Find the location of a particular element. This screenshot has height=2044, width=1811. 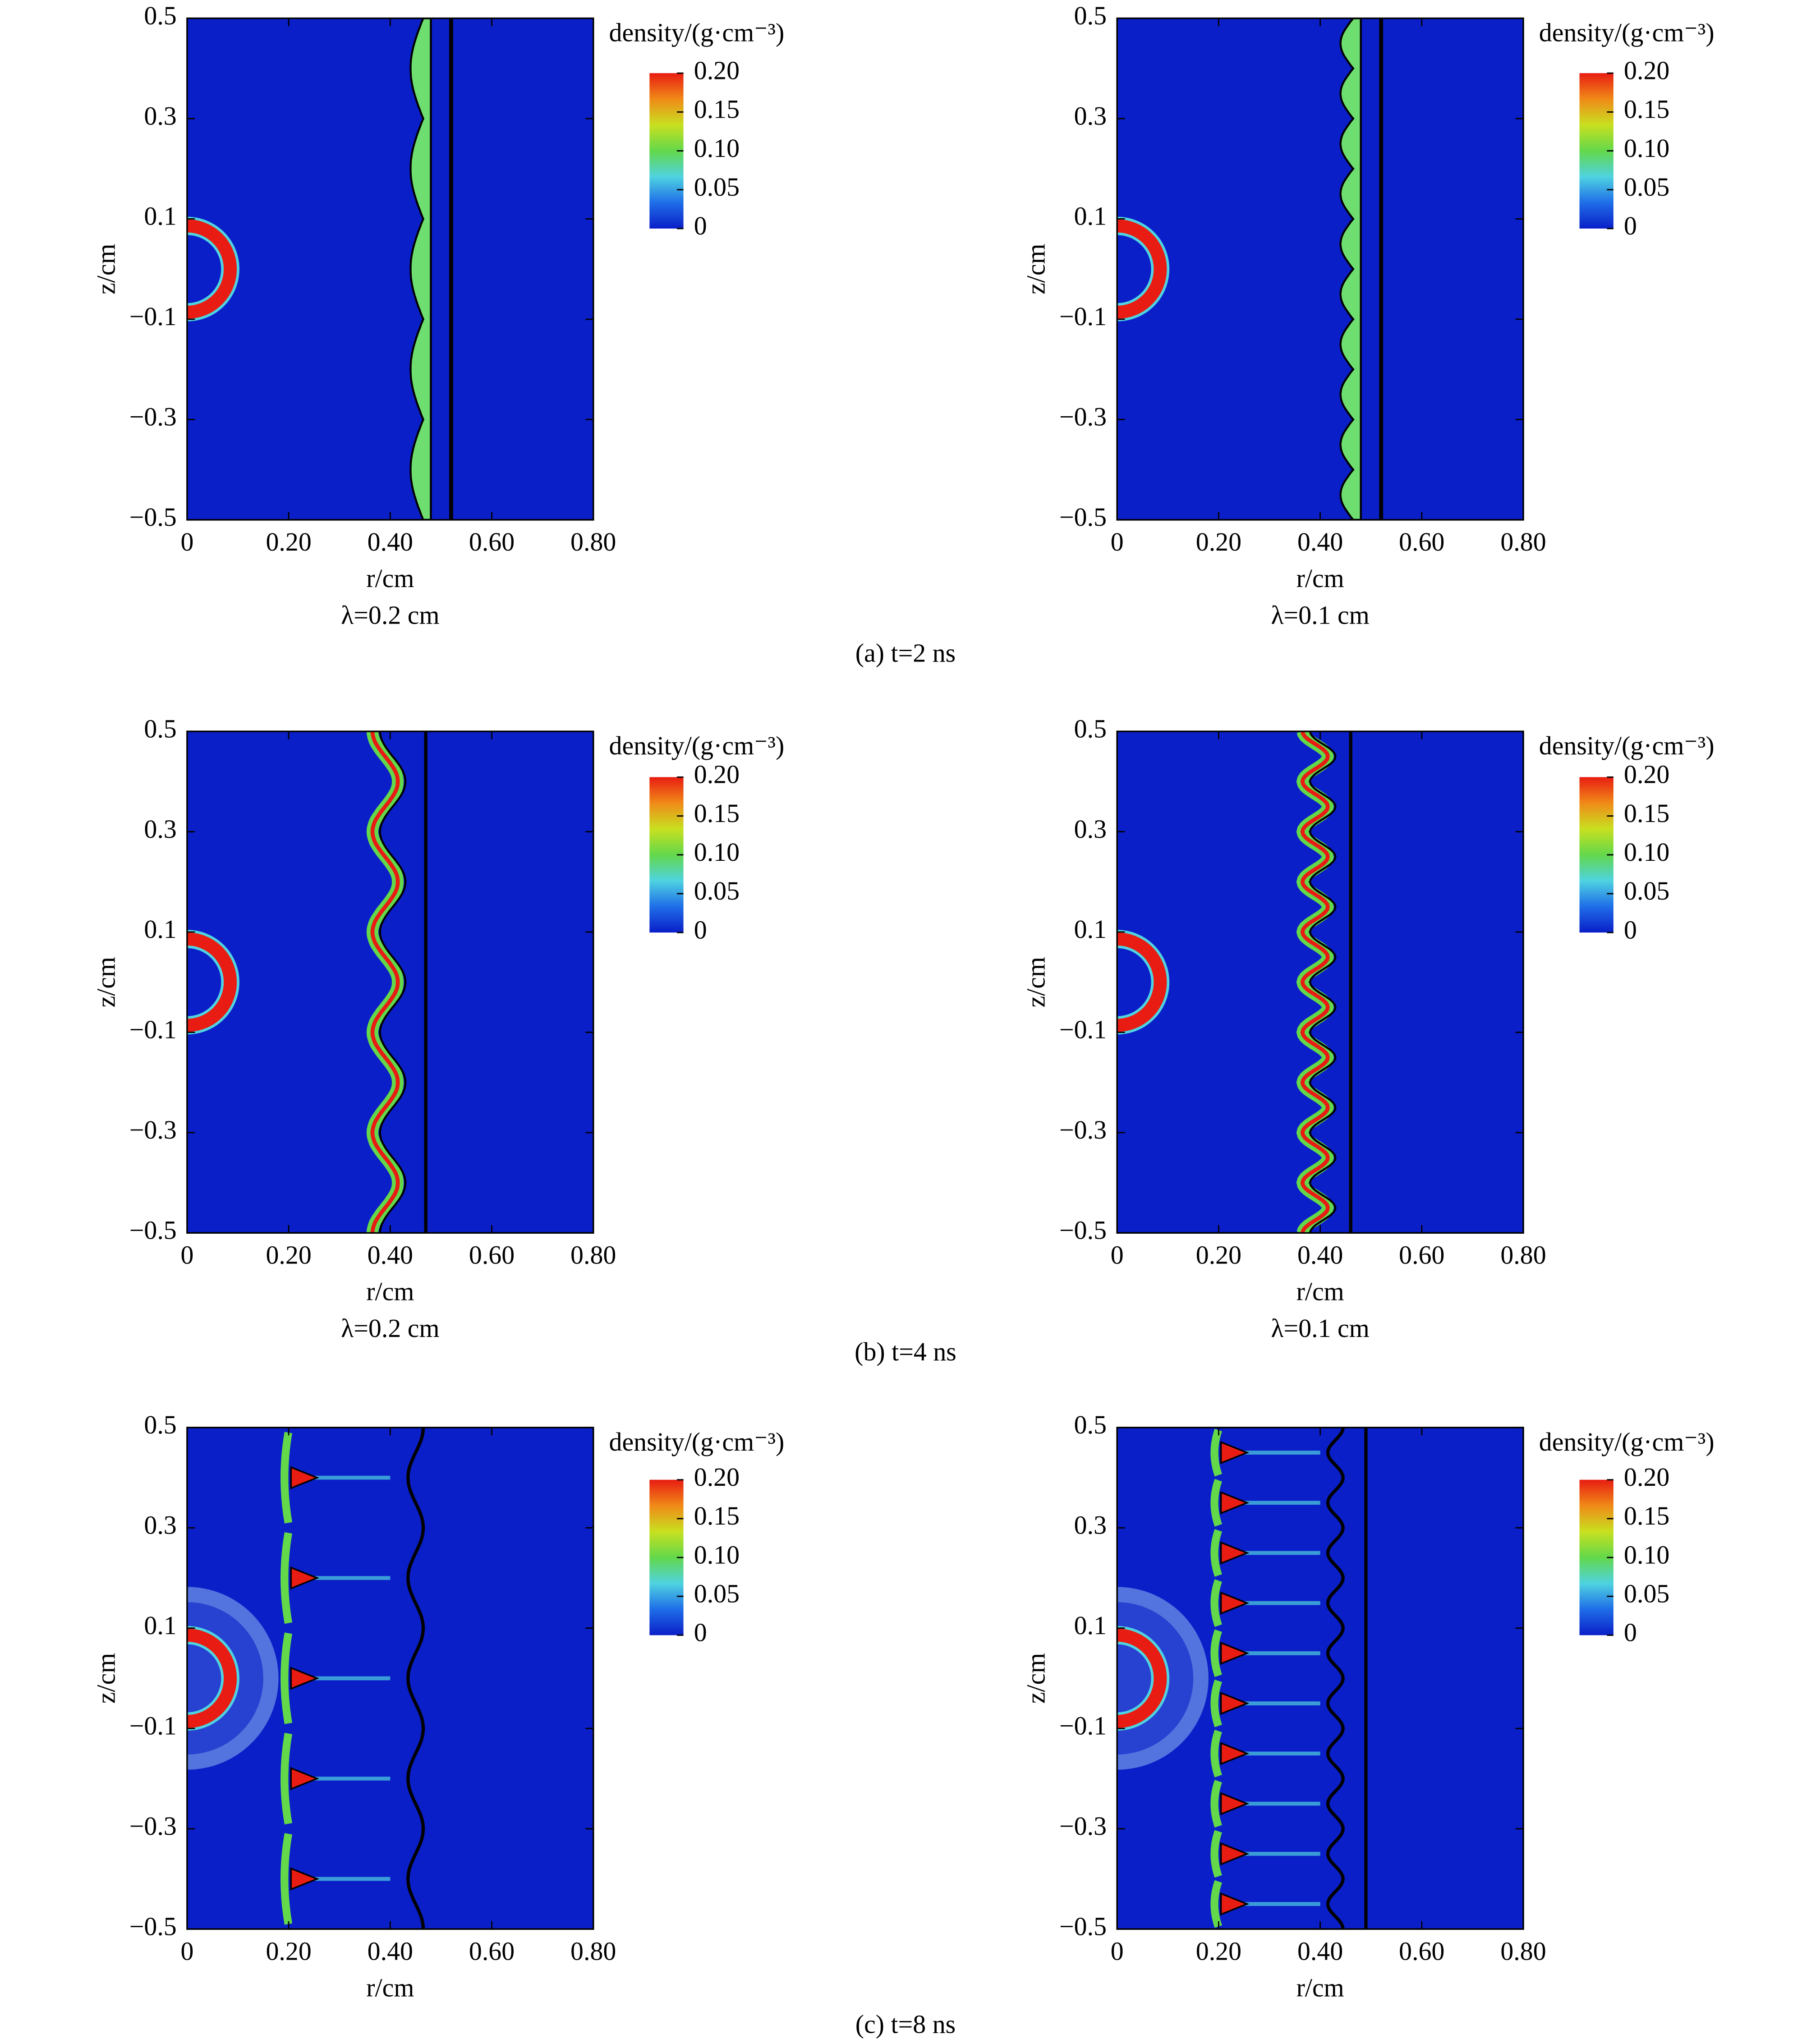

caption: (a) t=2 ns is located at coordinates (906, 652).